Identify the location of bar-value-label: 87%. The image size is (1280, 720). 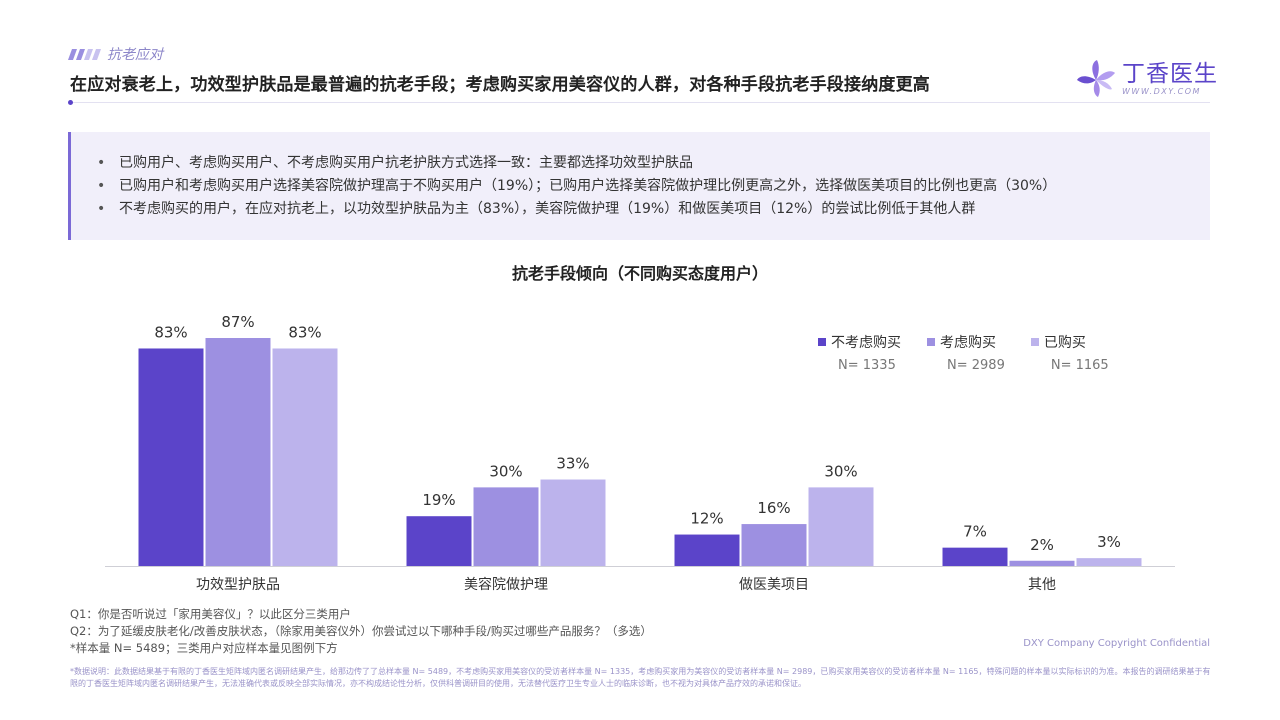
(237, 322).